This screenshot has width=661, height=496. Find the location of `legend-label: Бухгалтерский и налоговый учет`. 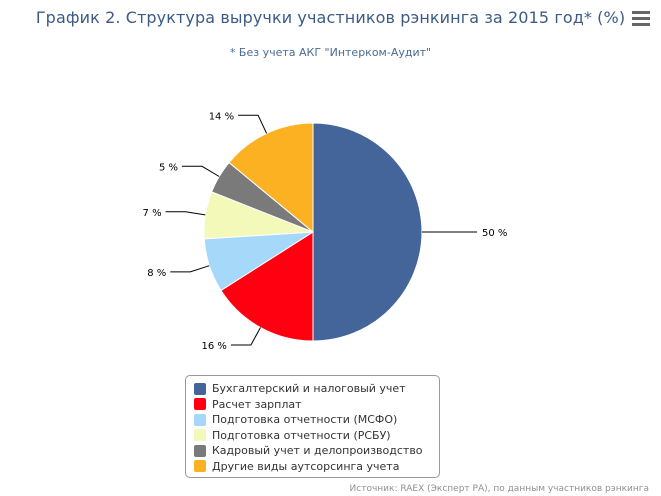

legend-label: Бухгалтерский и налоговый учет is located at coordinates (309, 389).